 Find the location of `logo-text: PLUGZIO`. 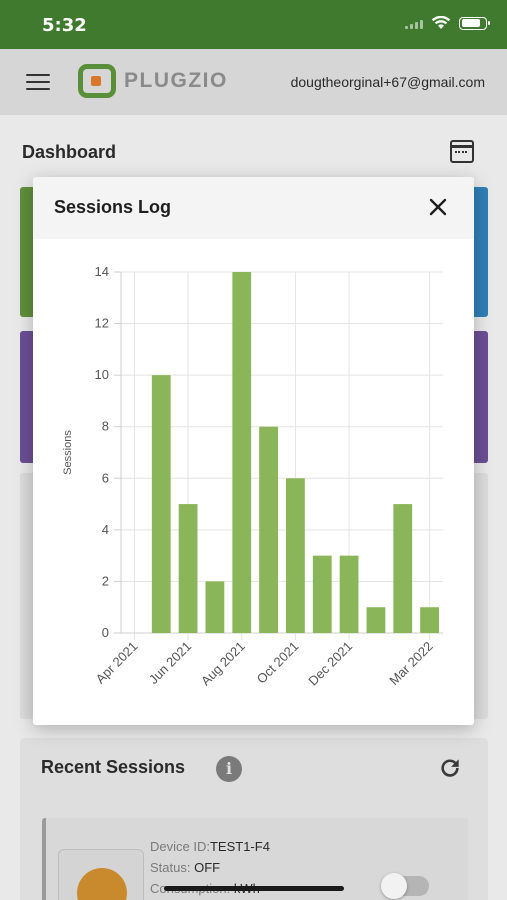

logo-text: PLUGZIO is located at coordinates (176, 80).